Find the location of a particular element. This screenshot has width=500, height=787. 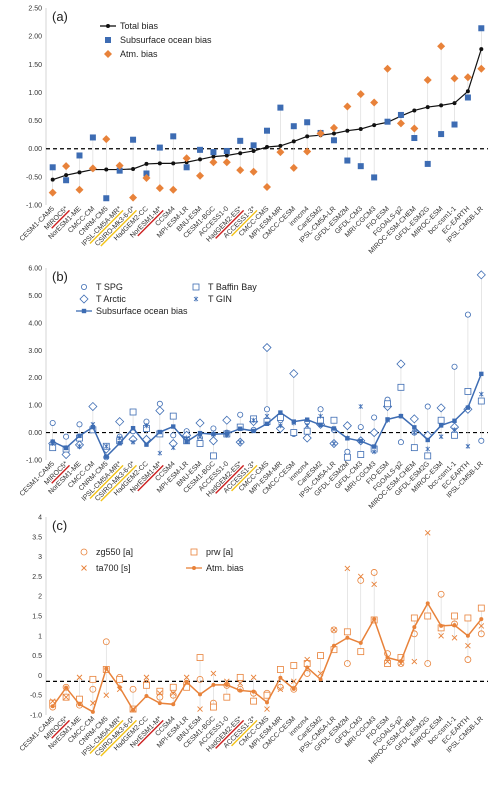

y-tick-label: 1 is located at coordinates (40, 636).